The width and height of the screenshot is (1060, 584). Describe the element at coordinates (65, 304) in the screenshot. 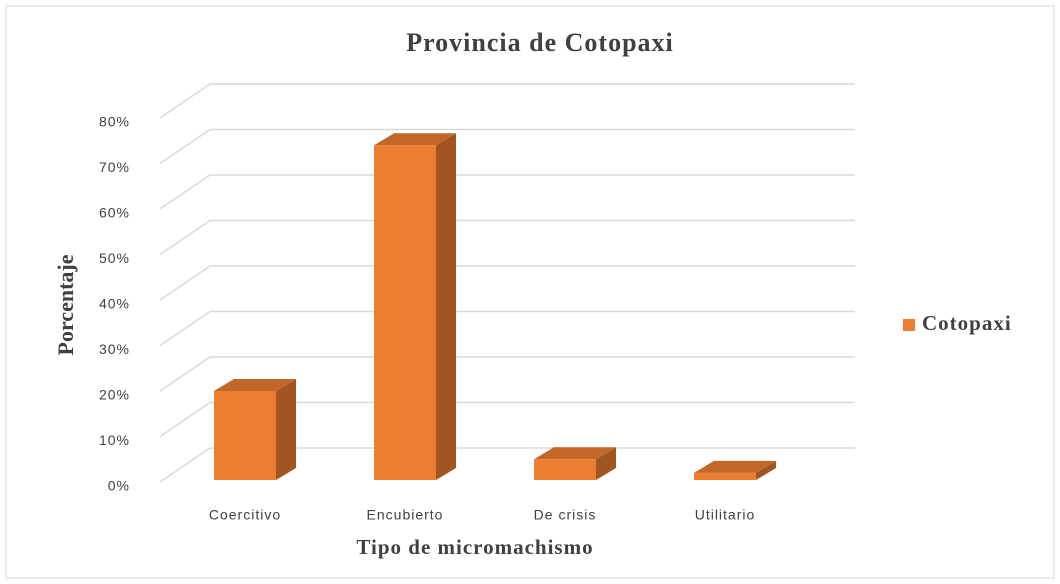

I see `y-axis-title: Porcentaje` at that location.